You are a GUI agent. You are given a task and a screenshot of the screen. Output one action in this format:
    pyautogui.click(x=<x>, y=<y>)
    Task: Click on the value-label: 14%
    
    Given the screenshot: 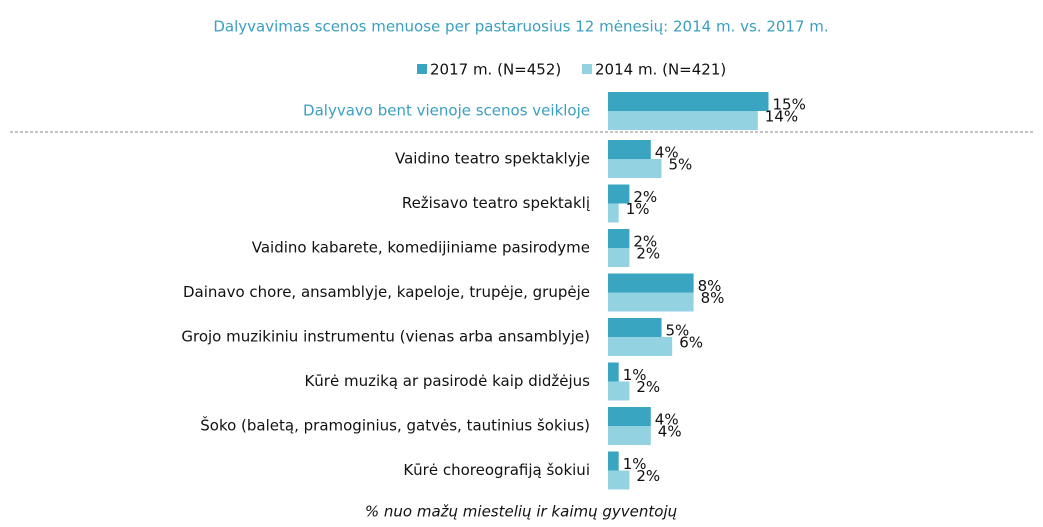 What is the action you would take?
    pyautogui.click(x=781, y=117)
    